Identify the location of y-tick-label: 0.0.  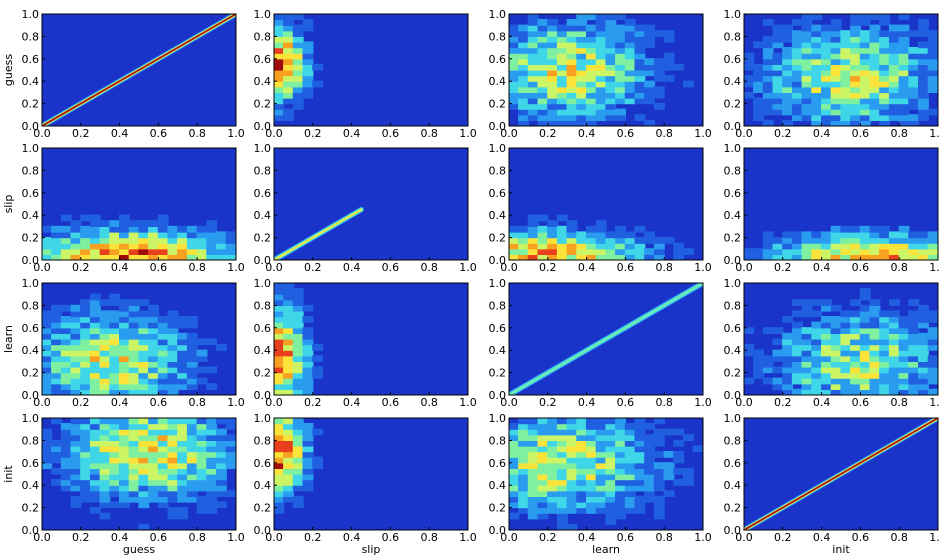
(498, 395).